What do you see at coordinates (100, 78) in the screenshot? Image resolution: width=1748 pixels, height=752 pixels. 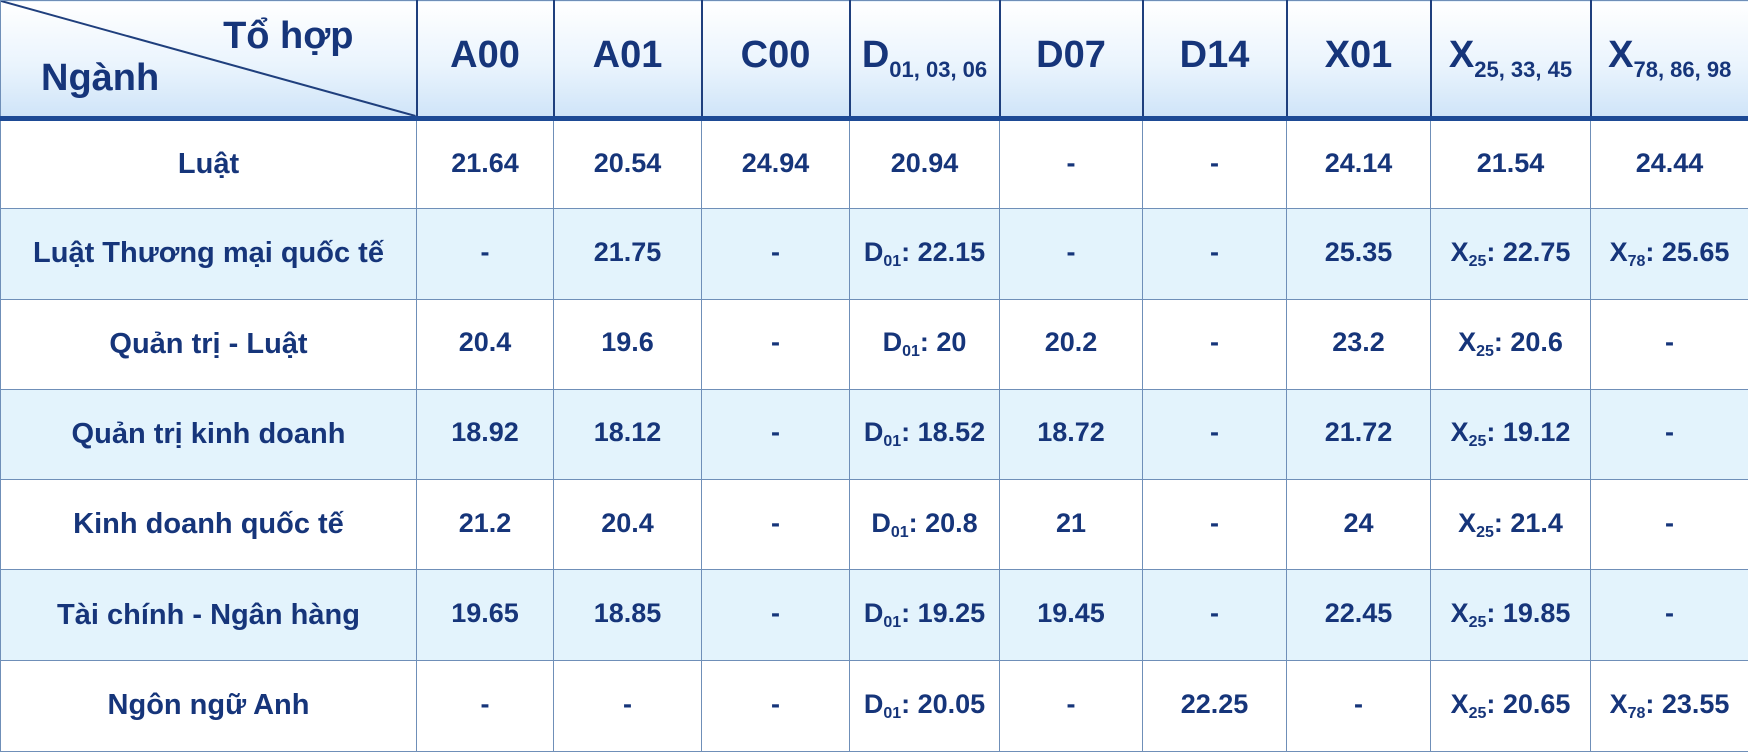 I see `major-label: Ngành` at bounding box center [100, 78].